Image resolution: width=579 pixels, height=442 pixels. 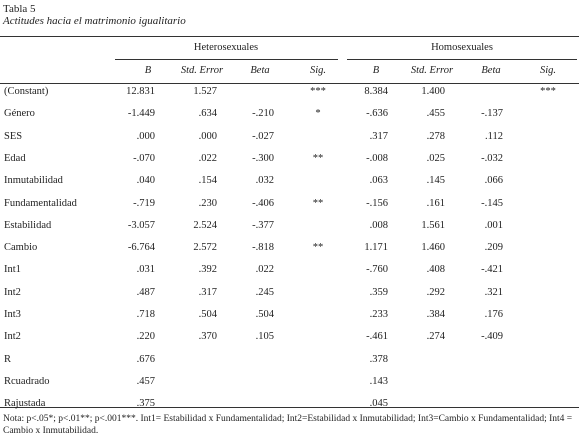 What do you see at coordinates (263, 136) in the screenshot?
I see `value-cell: -.027` at bounding box center [263, 136].